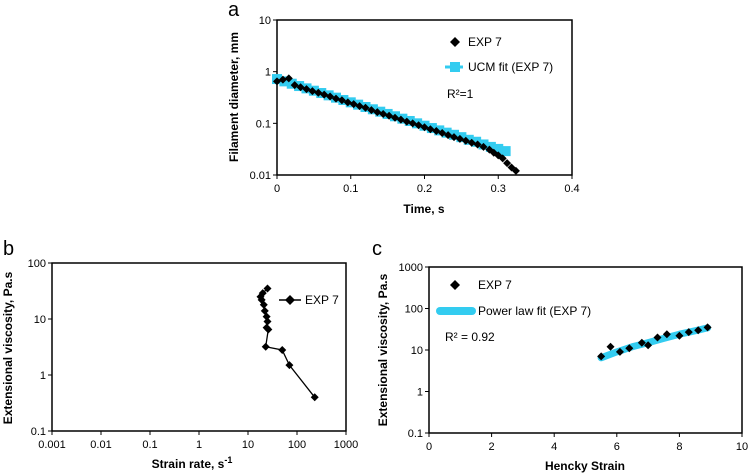  What do you see at coordinates (228, 460) in the screenshot?
I see `panel-b-x-axis-title-sup: -1` at bounding box center [228, 460].